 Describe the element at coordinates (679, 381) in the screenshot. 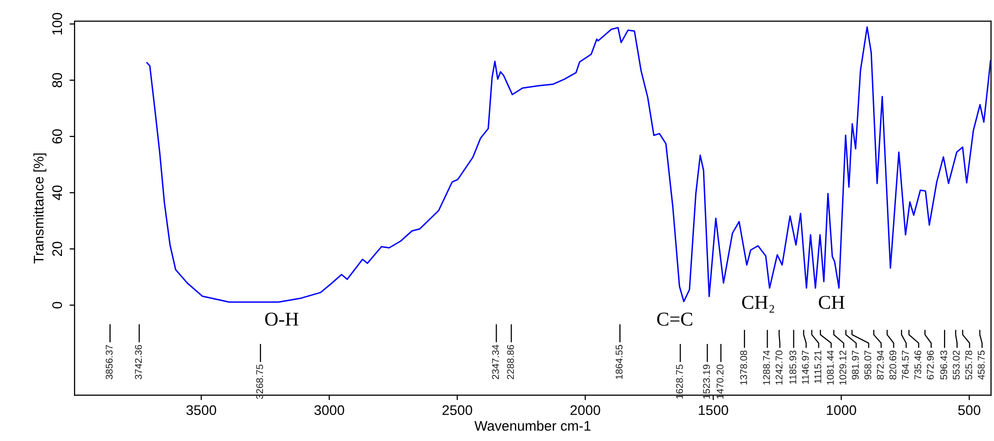

I see `annotation: 1628.75` at that location.